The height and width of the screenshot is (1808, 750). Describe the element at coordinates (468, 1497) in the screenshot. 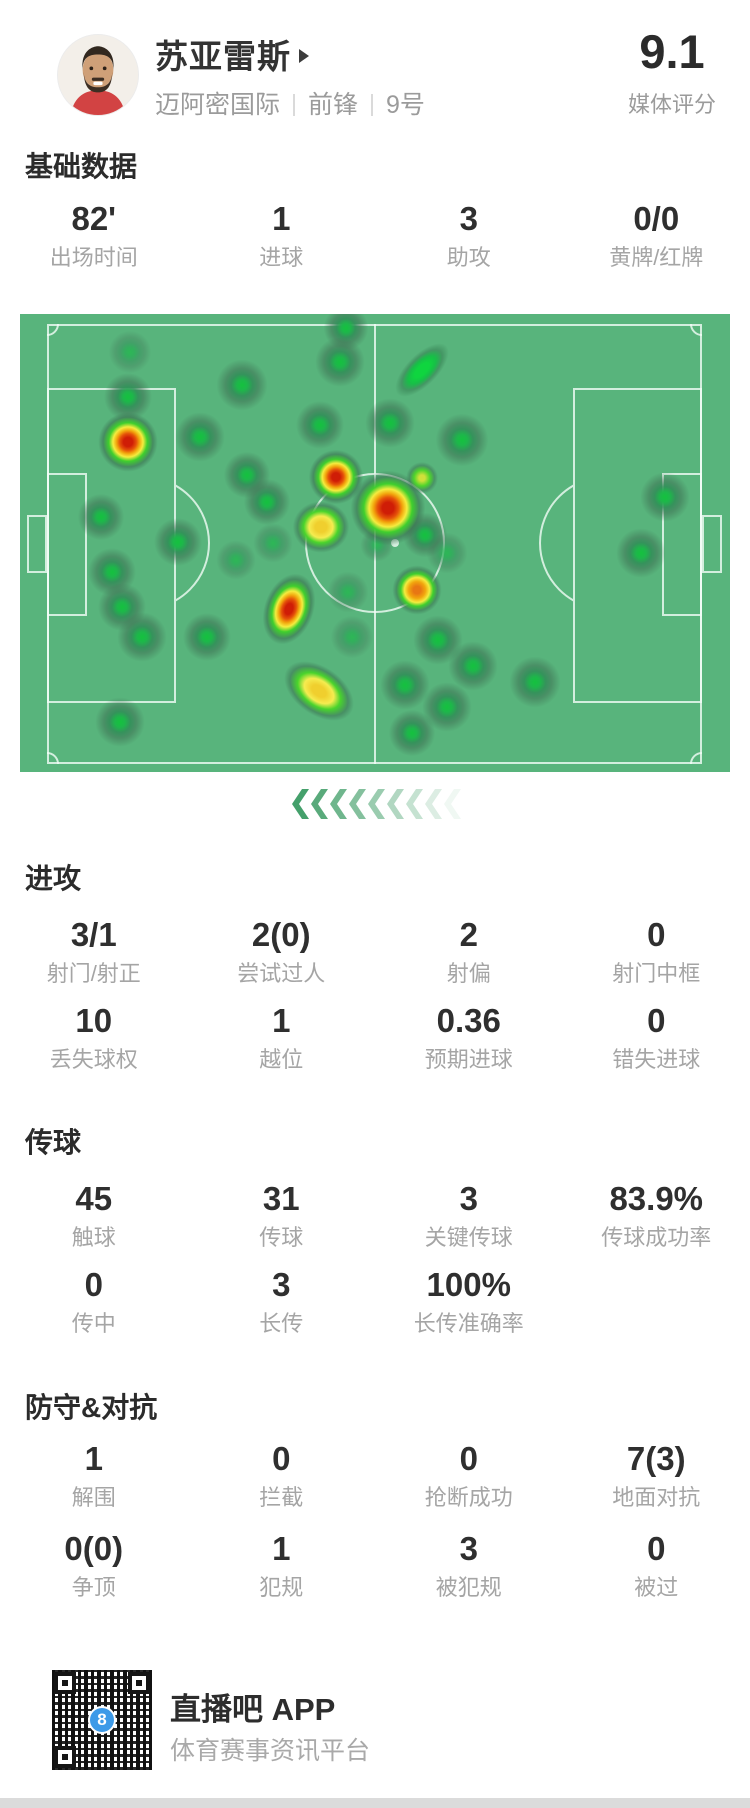

I see `stat-label: 抢断成功` at that location.